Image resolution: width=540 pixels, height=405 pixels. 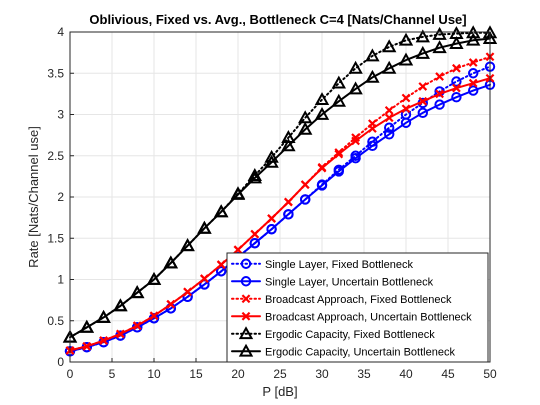 I want to click on legend-label: Ergodic Capacity, Fixed Bottleneck, so click(x=350, y=335).